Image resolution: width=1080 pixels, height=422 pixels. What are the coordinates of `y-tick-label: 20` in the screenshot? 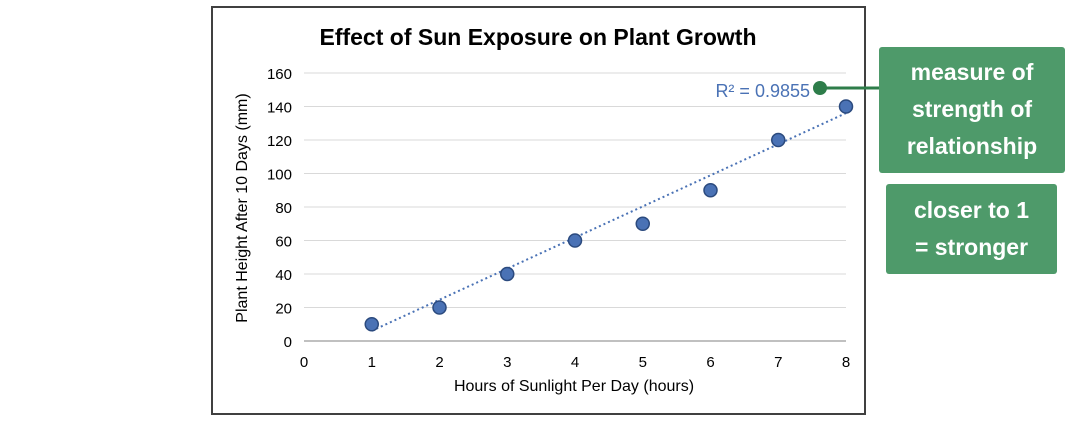 It's located at (283, 309).